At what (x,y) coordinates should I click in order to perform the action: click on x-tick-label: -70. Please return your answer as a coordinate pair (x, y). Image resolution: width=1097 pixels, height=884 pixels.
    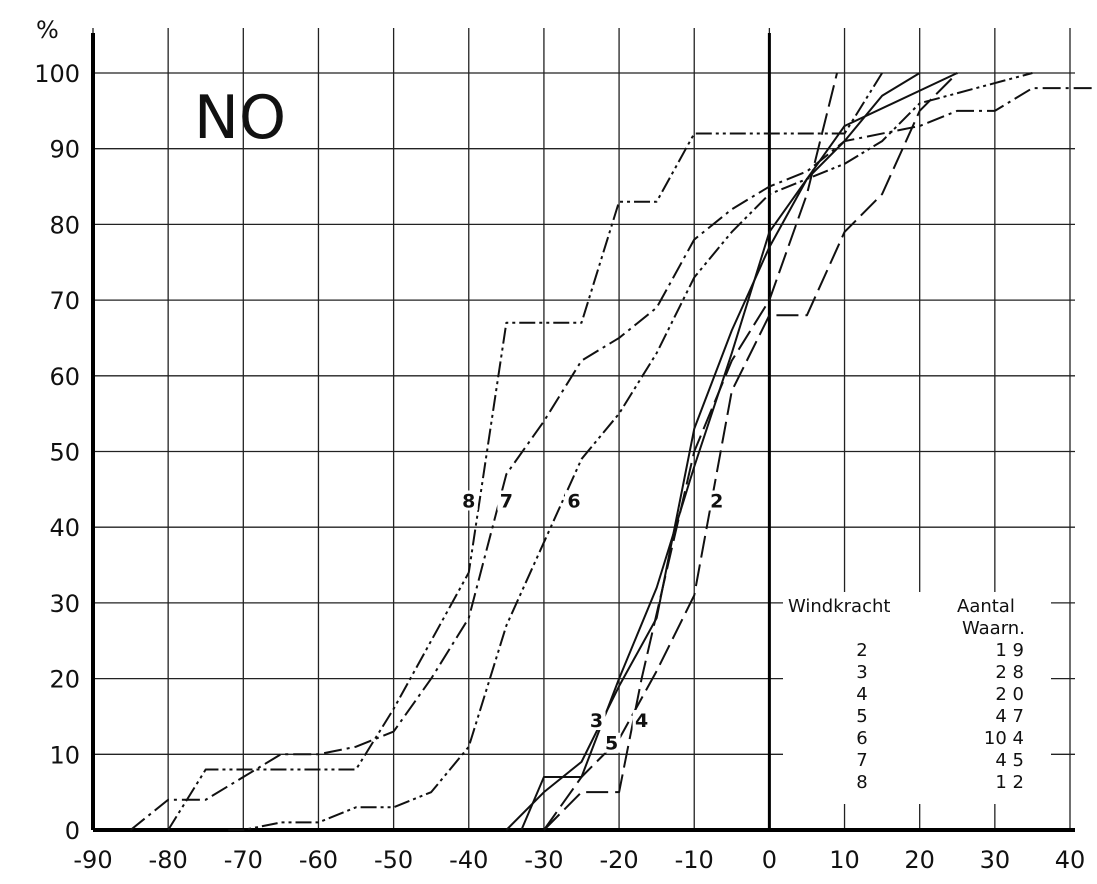
    Looking at the image, I should click on (243, 860).